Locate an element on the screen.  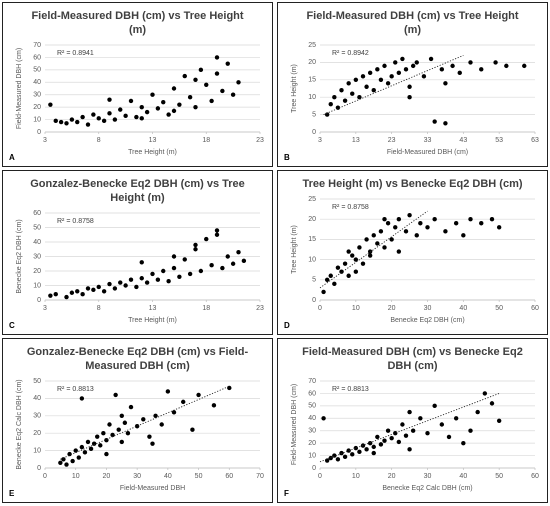
x-tick-label: 53 is located at coordinates (499, 140).